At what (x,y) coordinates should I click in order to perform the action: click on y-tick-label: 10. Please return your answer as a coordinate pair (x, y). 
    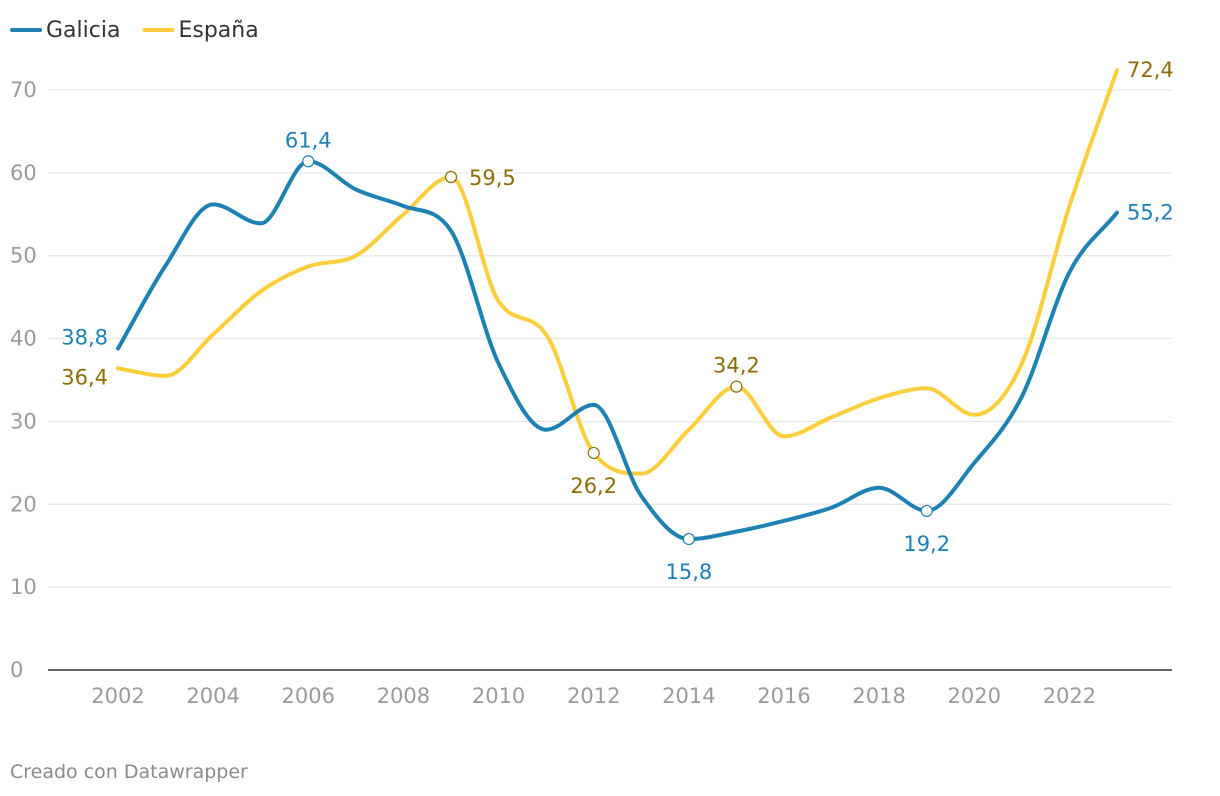
    Looking at the image, I should click on (23, 587).